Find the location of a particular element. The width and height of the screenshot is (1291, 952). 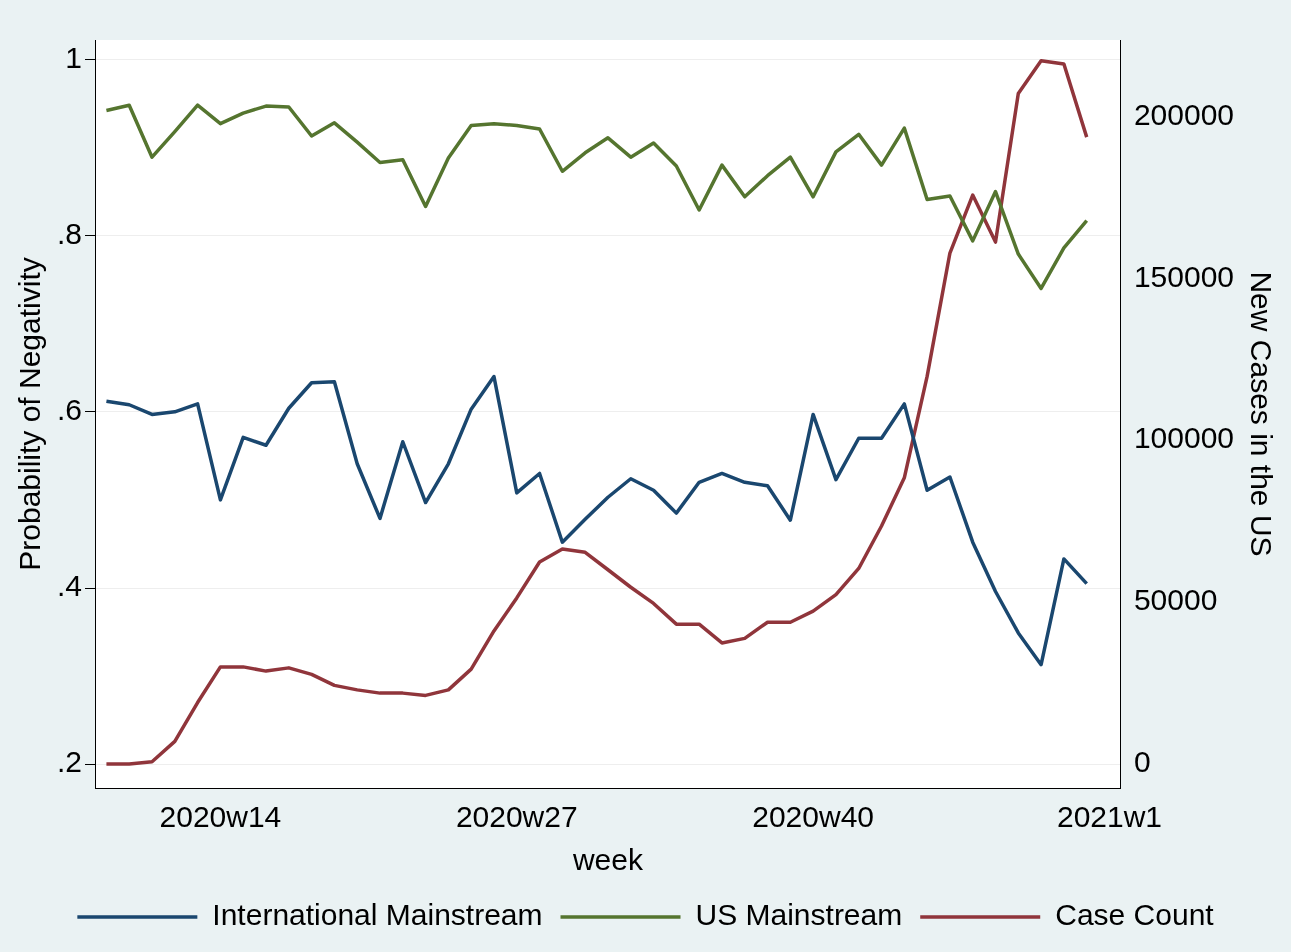

y2-tick-label: 150000 is located at coordinates (1183, 276).